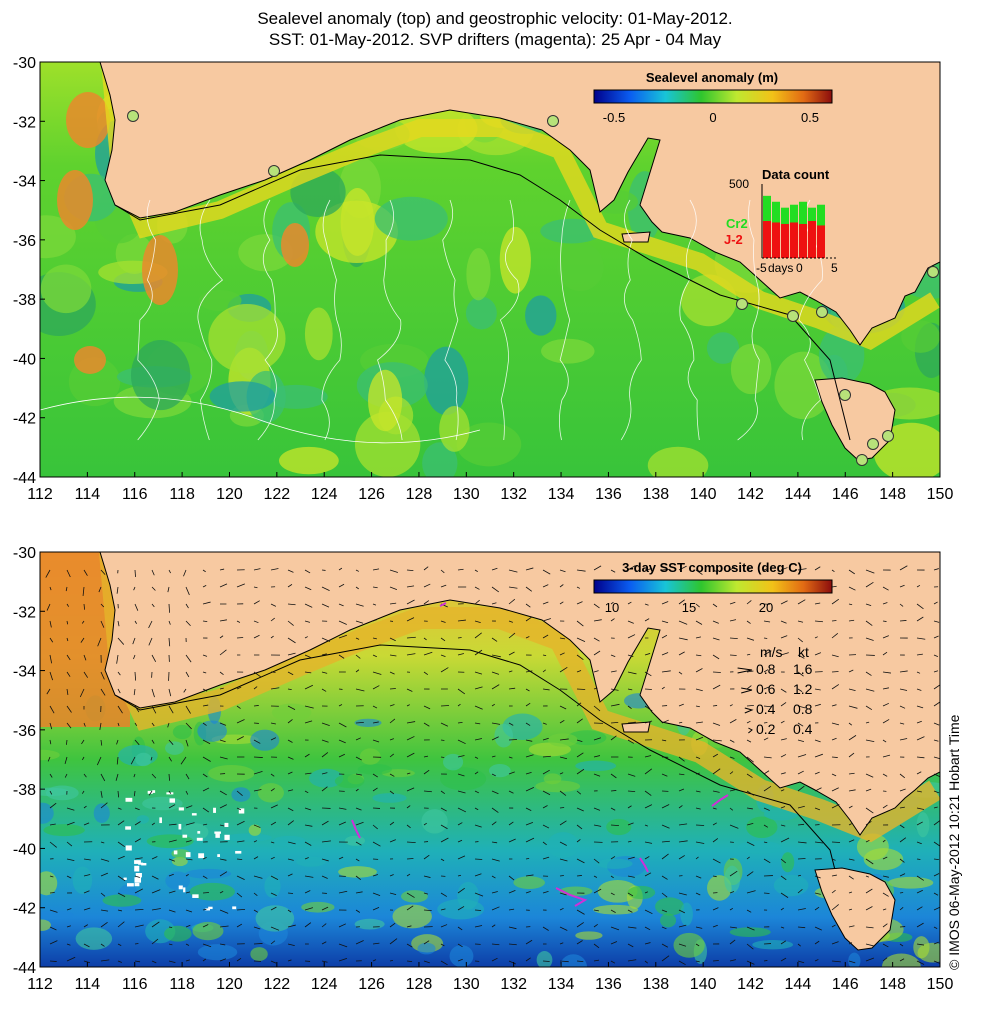  I want to click on x-tick-label: 124, so click(324, 984).